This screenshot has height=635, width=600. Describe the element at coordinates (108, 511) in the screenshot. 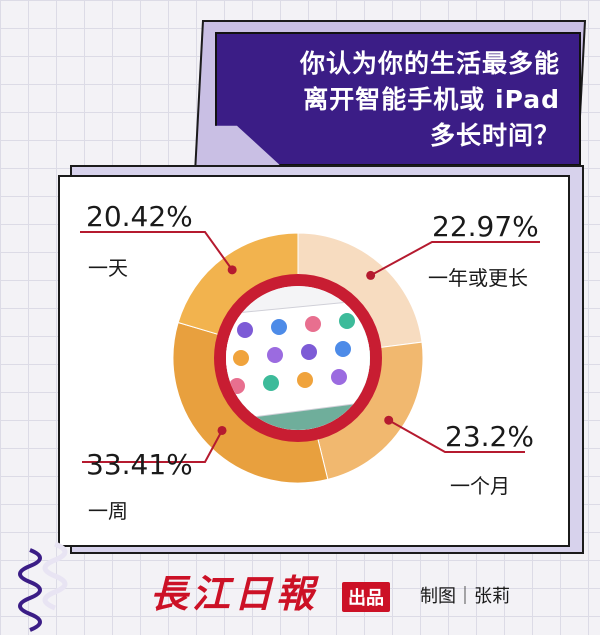

I see `slice-category-label: 一周` at that location.